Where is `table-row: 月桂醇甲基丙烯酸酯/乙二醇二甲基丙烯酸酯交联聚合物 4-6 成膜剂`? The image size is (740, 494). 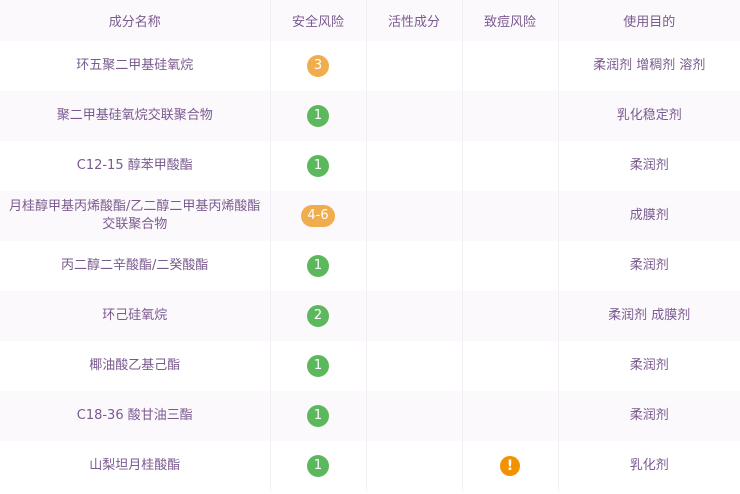
table-row: 月桂醇甲基丙烯酸酯/乙二醇二甲基丙烯酸酯交联聚合物 4-6 成膜剂 is located at coordinates (370, 216).